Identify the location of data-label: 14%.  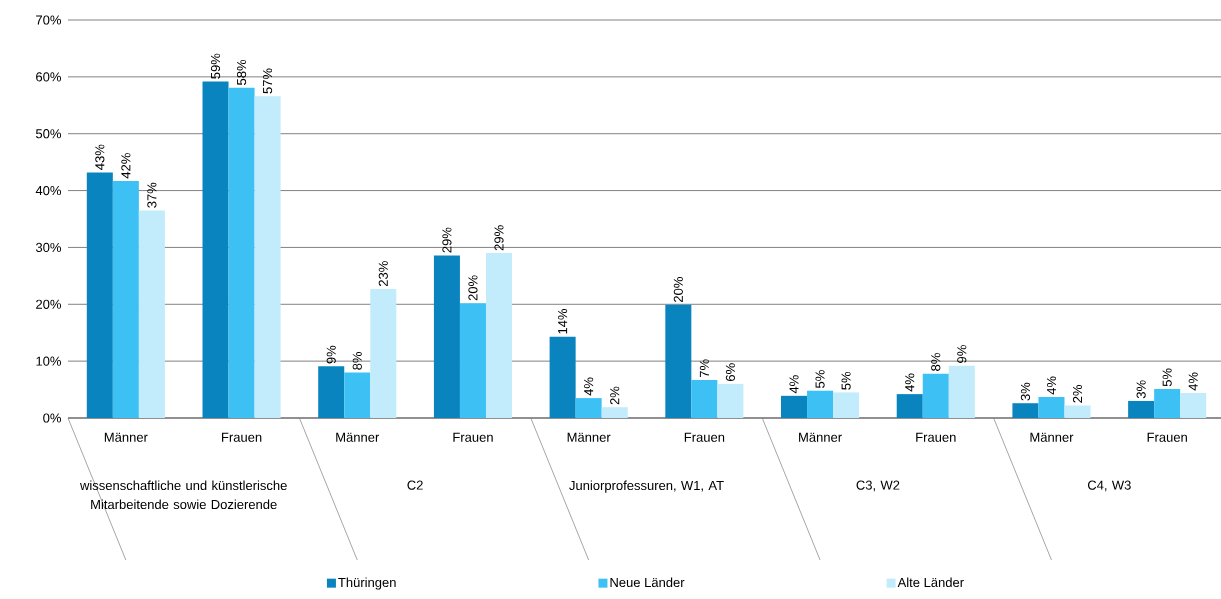
(563, 321).